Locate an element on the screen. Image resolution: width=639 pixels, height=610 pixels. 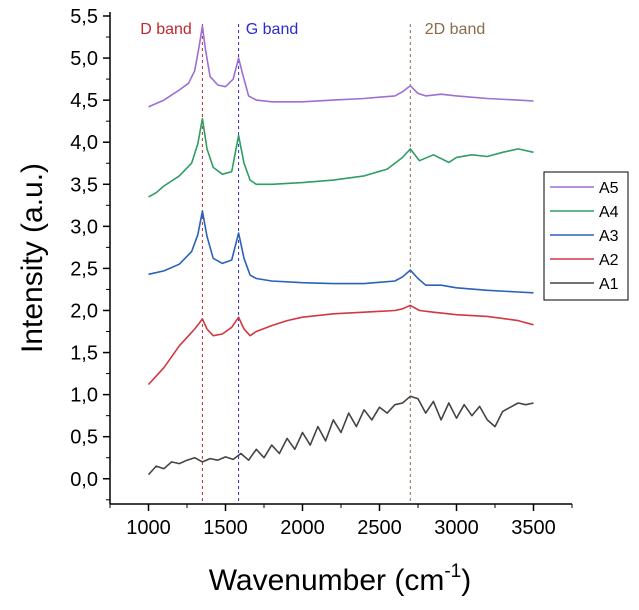
y-tick-label: 1,5 is located at coordinates (84, 354).